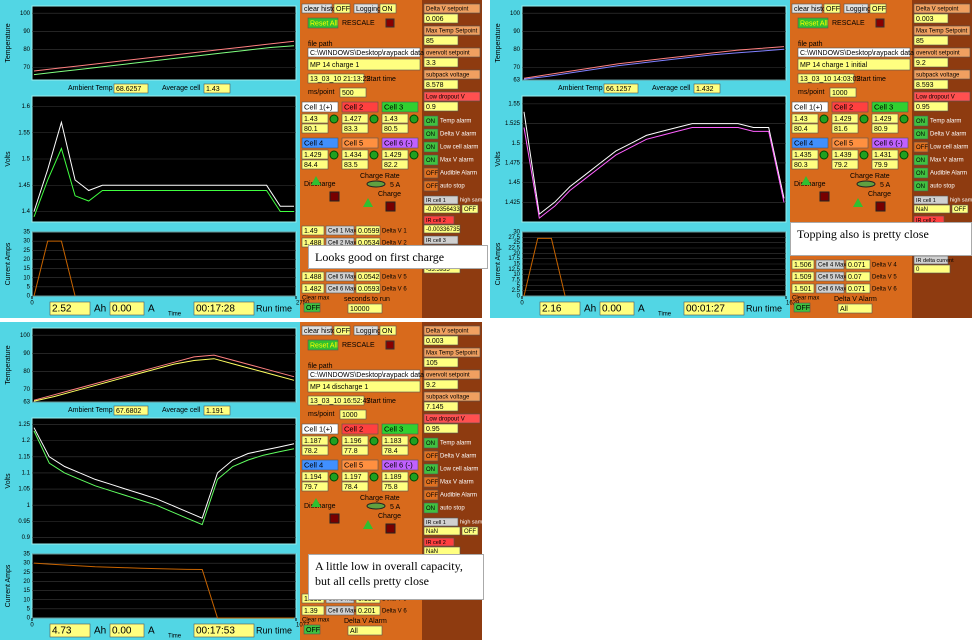  I want to click on cell-voltage-box, so click(395, 154).